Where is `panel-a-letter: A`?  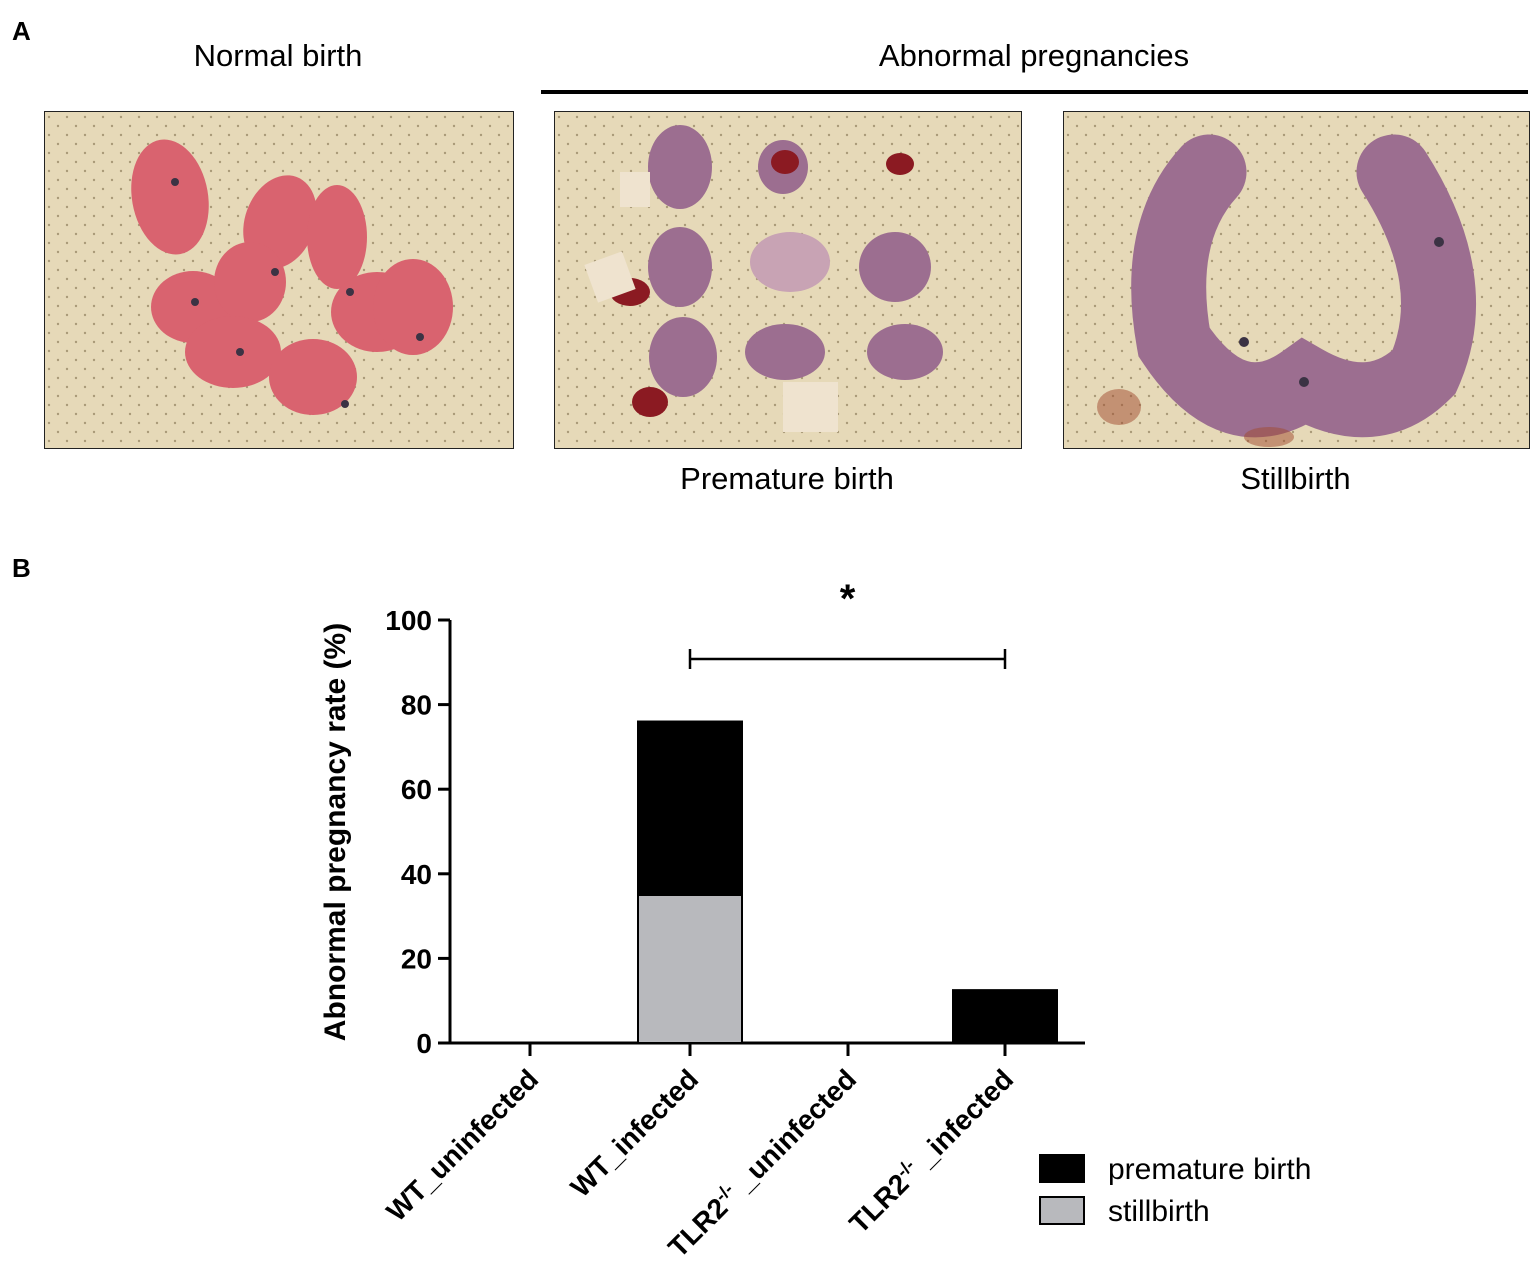
panel-a-letter: A is located at coordinates (21, 31).